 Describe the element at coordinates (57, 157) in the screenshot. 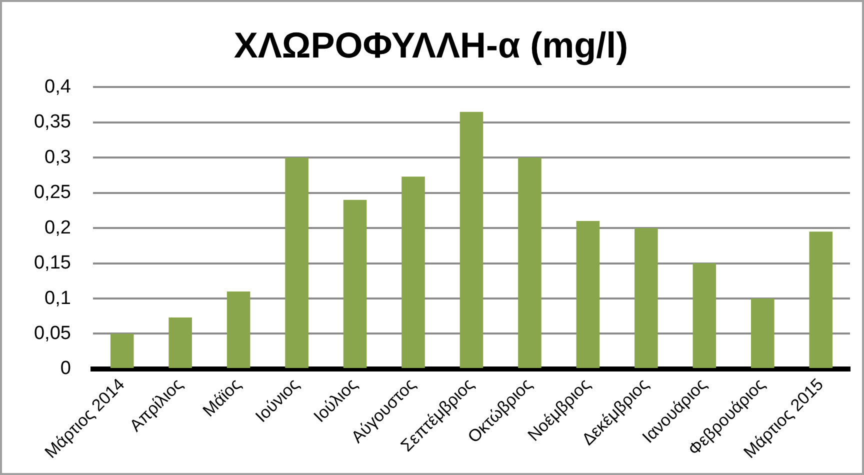

I see `y-tick-label: 0,3` at that location.